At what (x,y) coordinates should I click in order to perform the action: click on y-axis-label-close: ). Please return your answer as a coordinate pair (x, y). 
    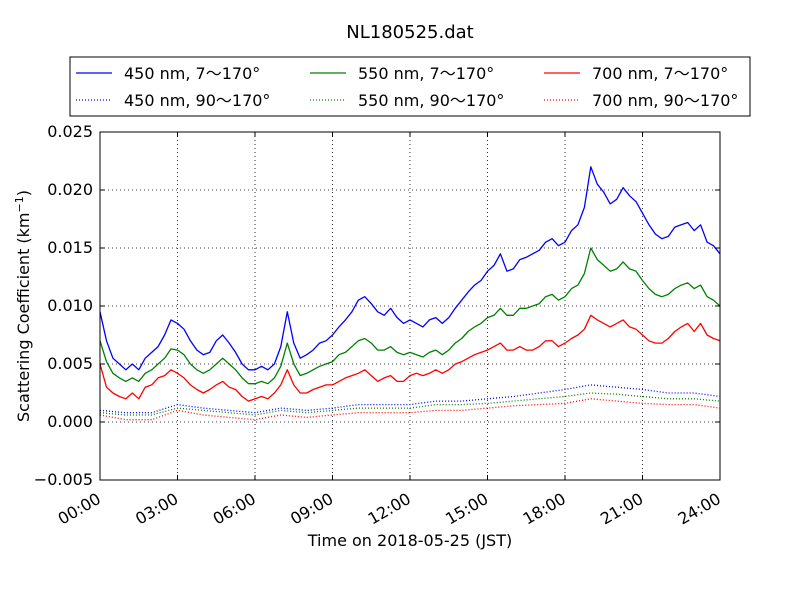
    Looking at the image, I should click on (23, 193).